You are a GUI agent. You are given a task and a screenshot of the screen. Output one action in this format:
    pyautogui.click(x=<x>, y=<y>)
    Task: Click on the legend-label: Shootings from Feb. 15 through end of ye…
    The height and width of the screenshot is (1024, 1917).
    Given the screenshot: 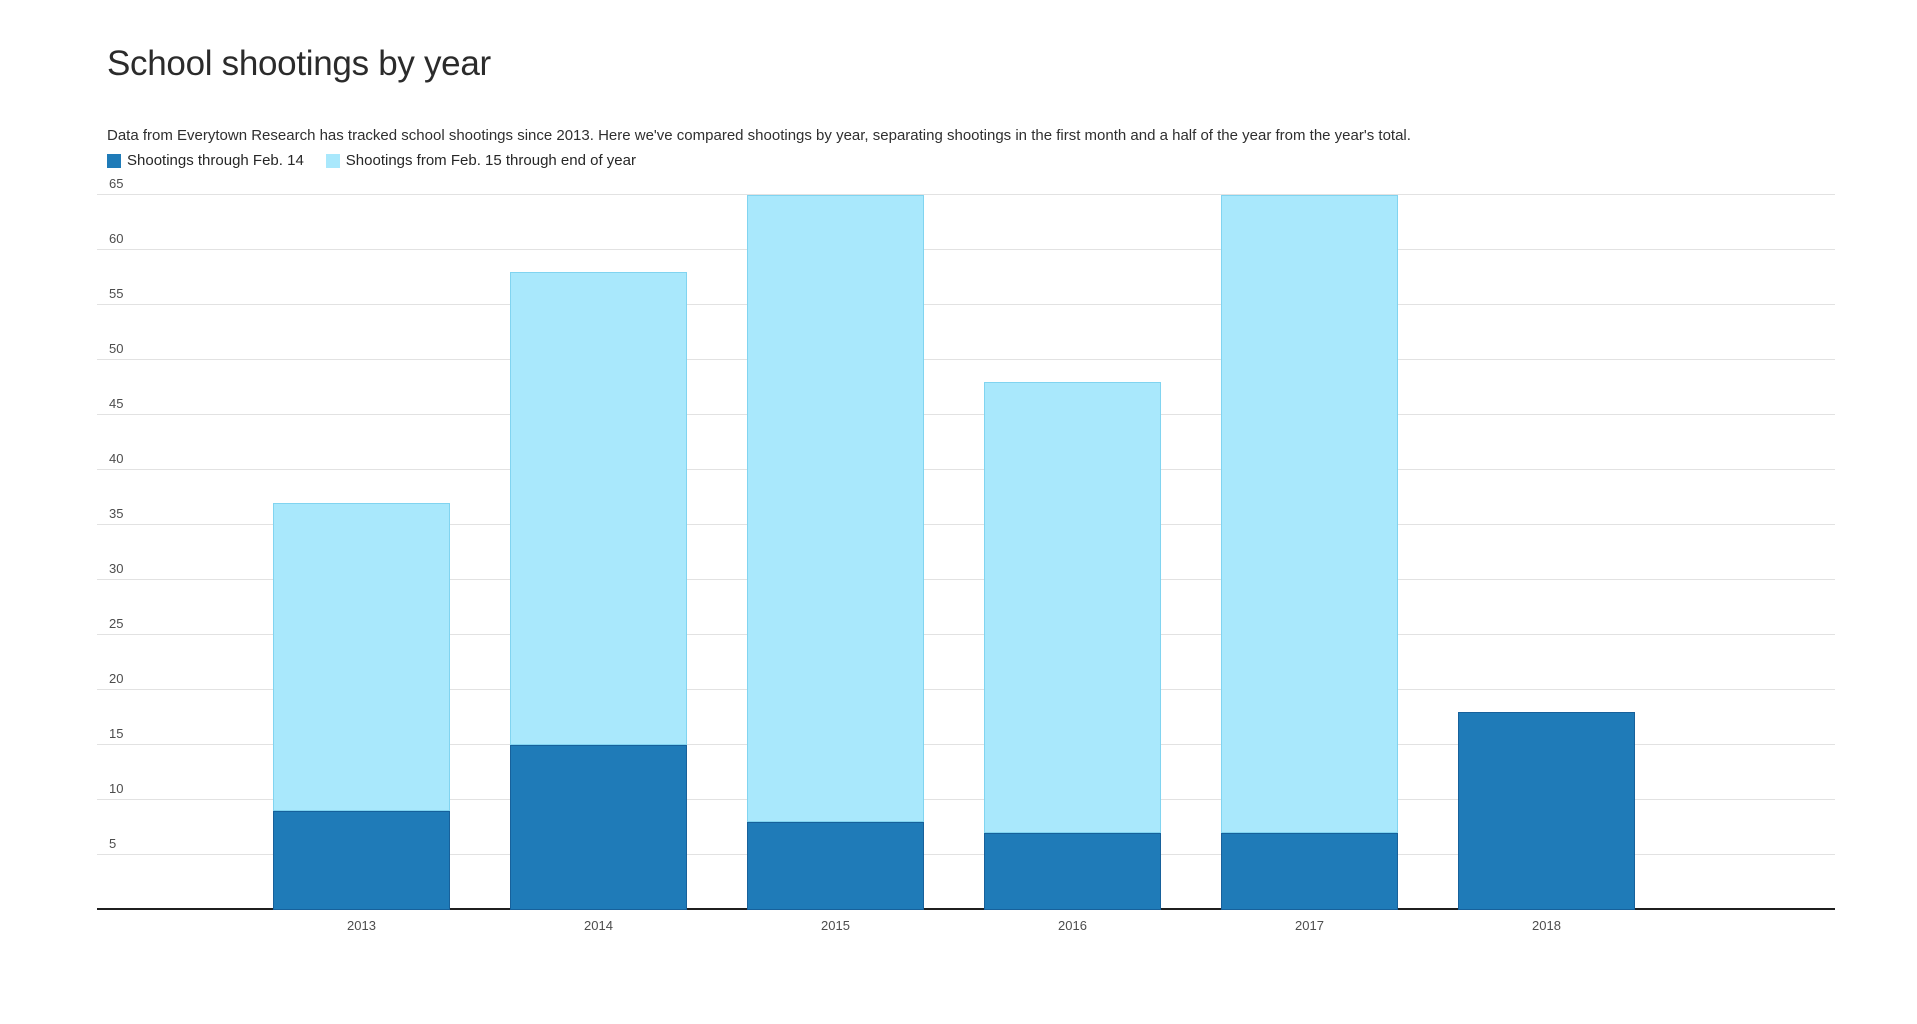 What is the action you would take?
    pyautogui.click(x=490, y=160)
    